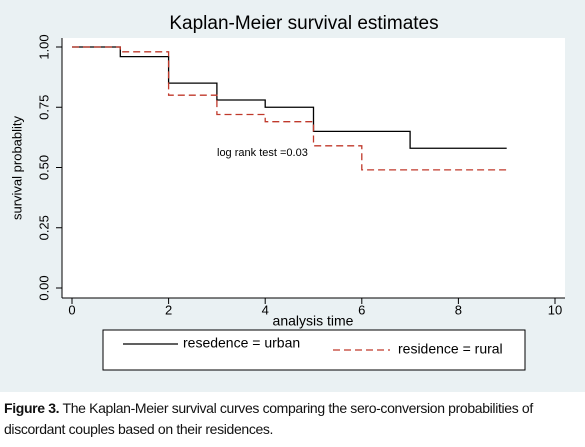 This screenshot has width=585, height=447. What do you see at coordinates (71, 309) in the screenshot?
I see `x-tick-label: 0` at bounding box center [71, 309].